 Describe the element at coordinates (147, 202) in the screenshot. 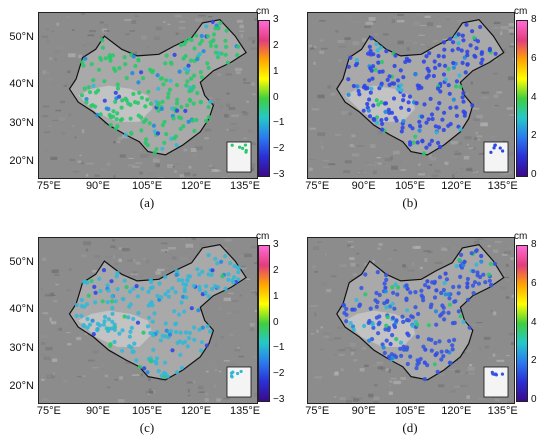

I see `panel-caption: (a)` at that location.